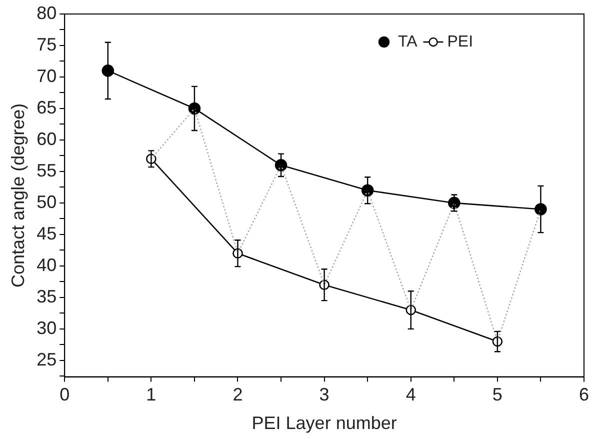 The width and height of the screenshot is (592, 439). I want to click on x-tick-label: 3, so click(324, 394).